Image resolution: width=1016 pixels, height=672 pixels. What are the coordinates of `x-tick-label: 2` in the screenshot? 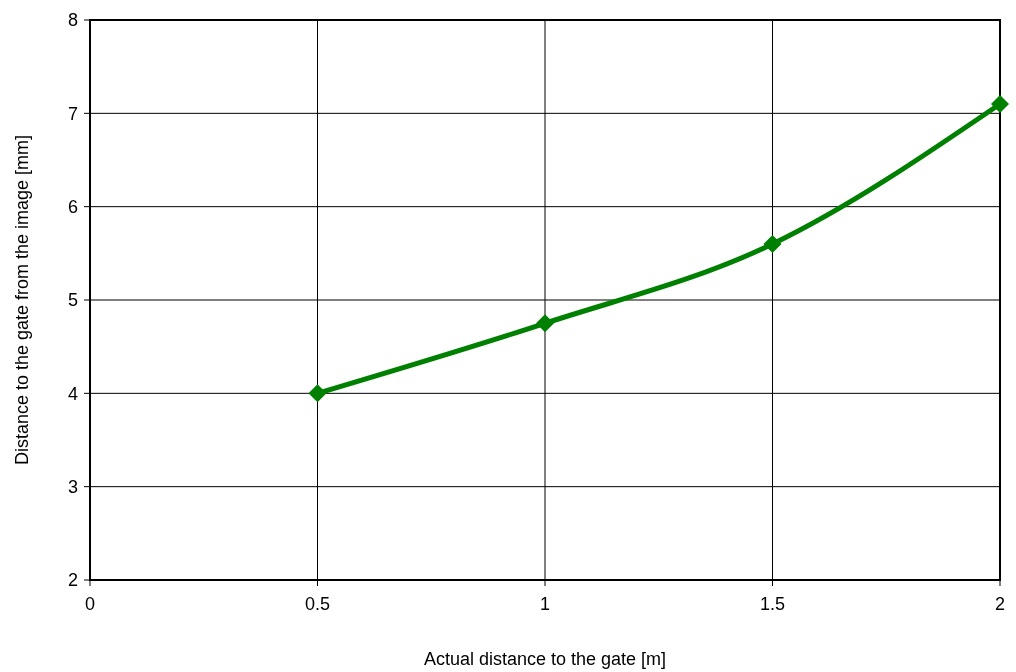 It's located at (1000, 604).